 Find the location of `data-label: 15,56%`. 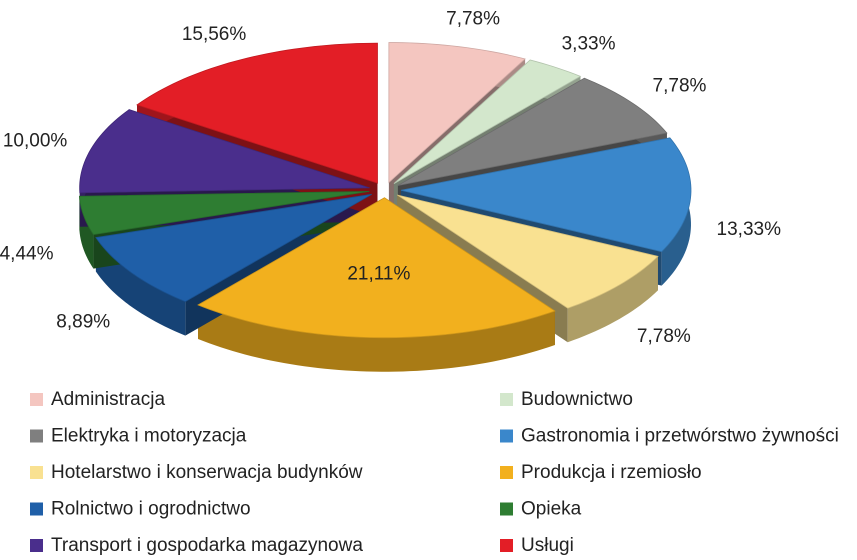

data-label: 15,56% is located at coordinates (214, 34).